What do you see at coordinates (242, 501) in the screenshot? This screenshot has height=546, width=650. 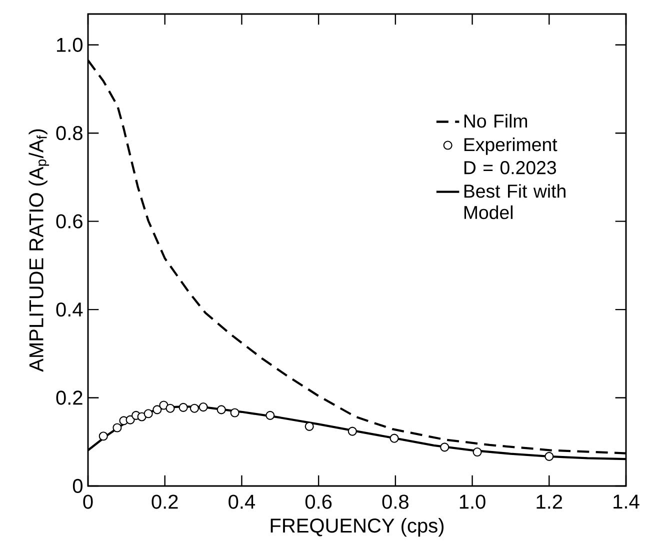 I see `x-tick-label: 0.4` at bounding box center [242, 501].